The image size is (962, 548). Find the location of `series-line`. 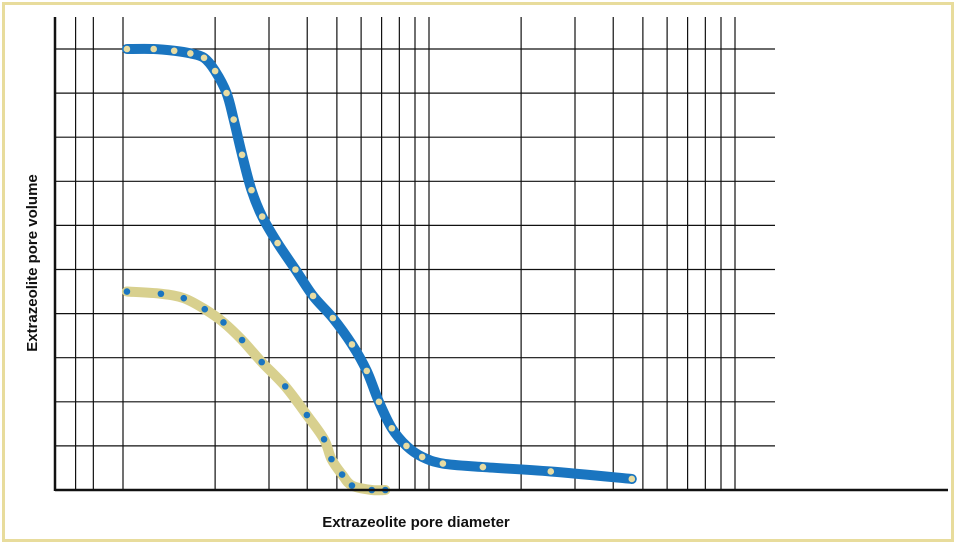

series-line is located at coordinates (256, 391).